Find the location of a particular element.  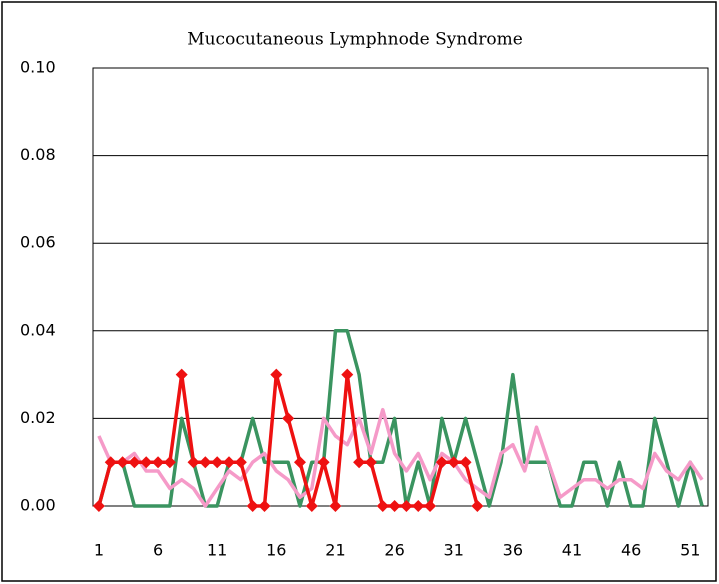

x-tick-label: 1 is located at coordinates (99, 550).